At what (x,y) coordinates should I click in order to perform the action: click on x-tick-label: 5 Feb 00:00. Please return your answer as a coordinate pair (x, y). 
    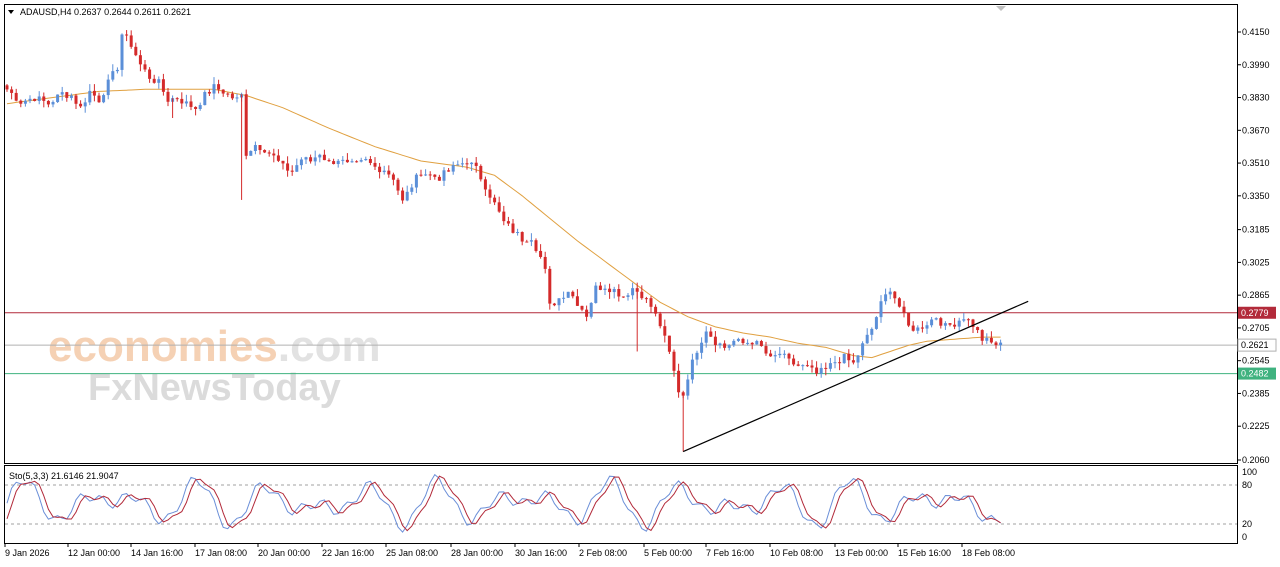
    Looking at the image, I should click on (668, 553).